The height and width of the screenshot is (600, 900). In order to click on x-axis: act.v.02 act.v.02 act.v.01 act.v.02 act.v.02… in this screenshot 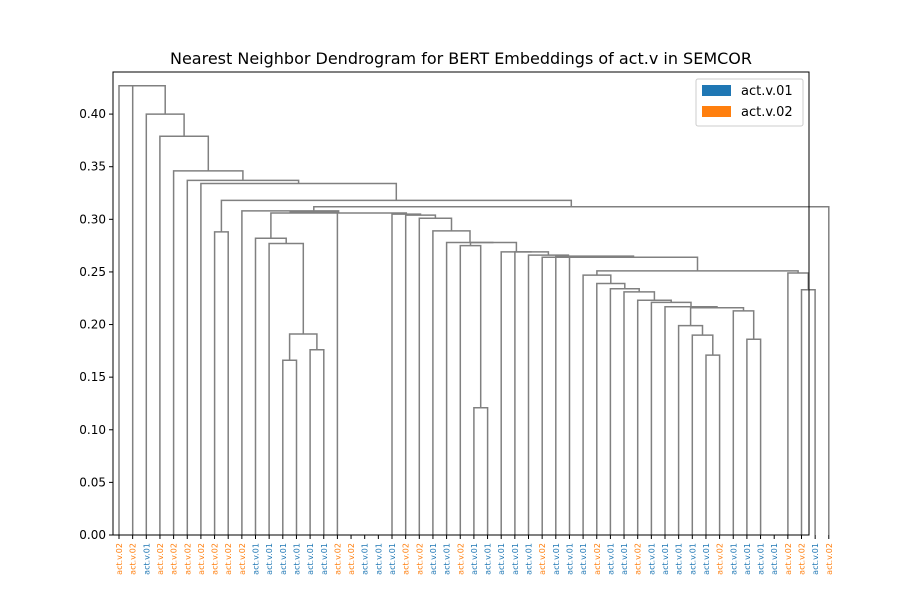, I will do `click(474, 555)`.